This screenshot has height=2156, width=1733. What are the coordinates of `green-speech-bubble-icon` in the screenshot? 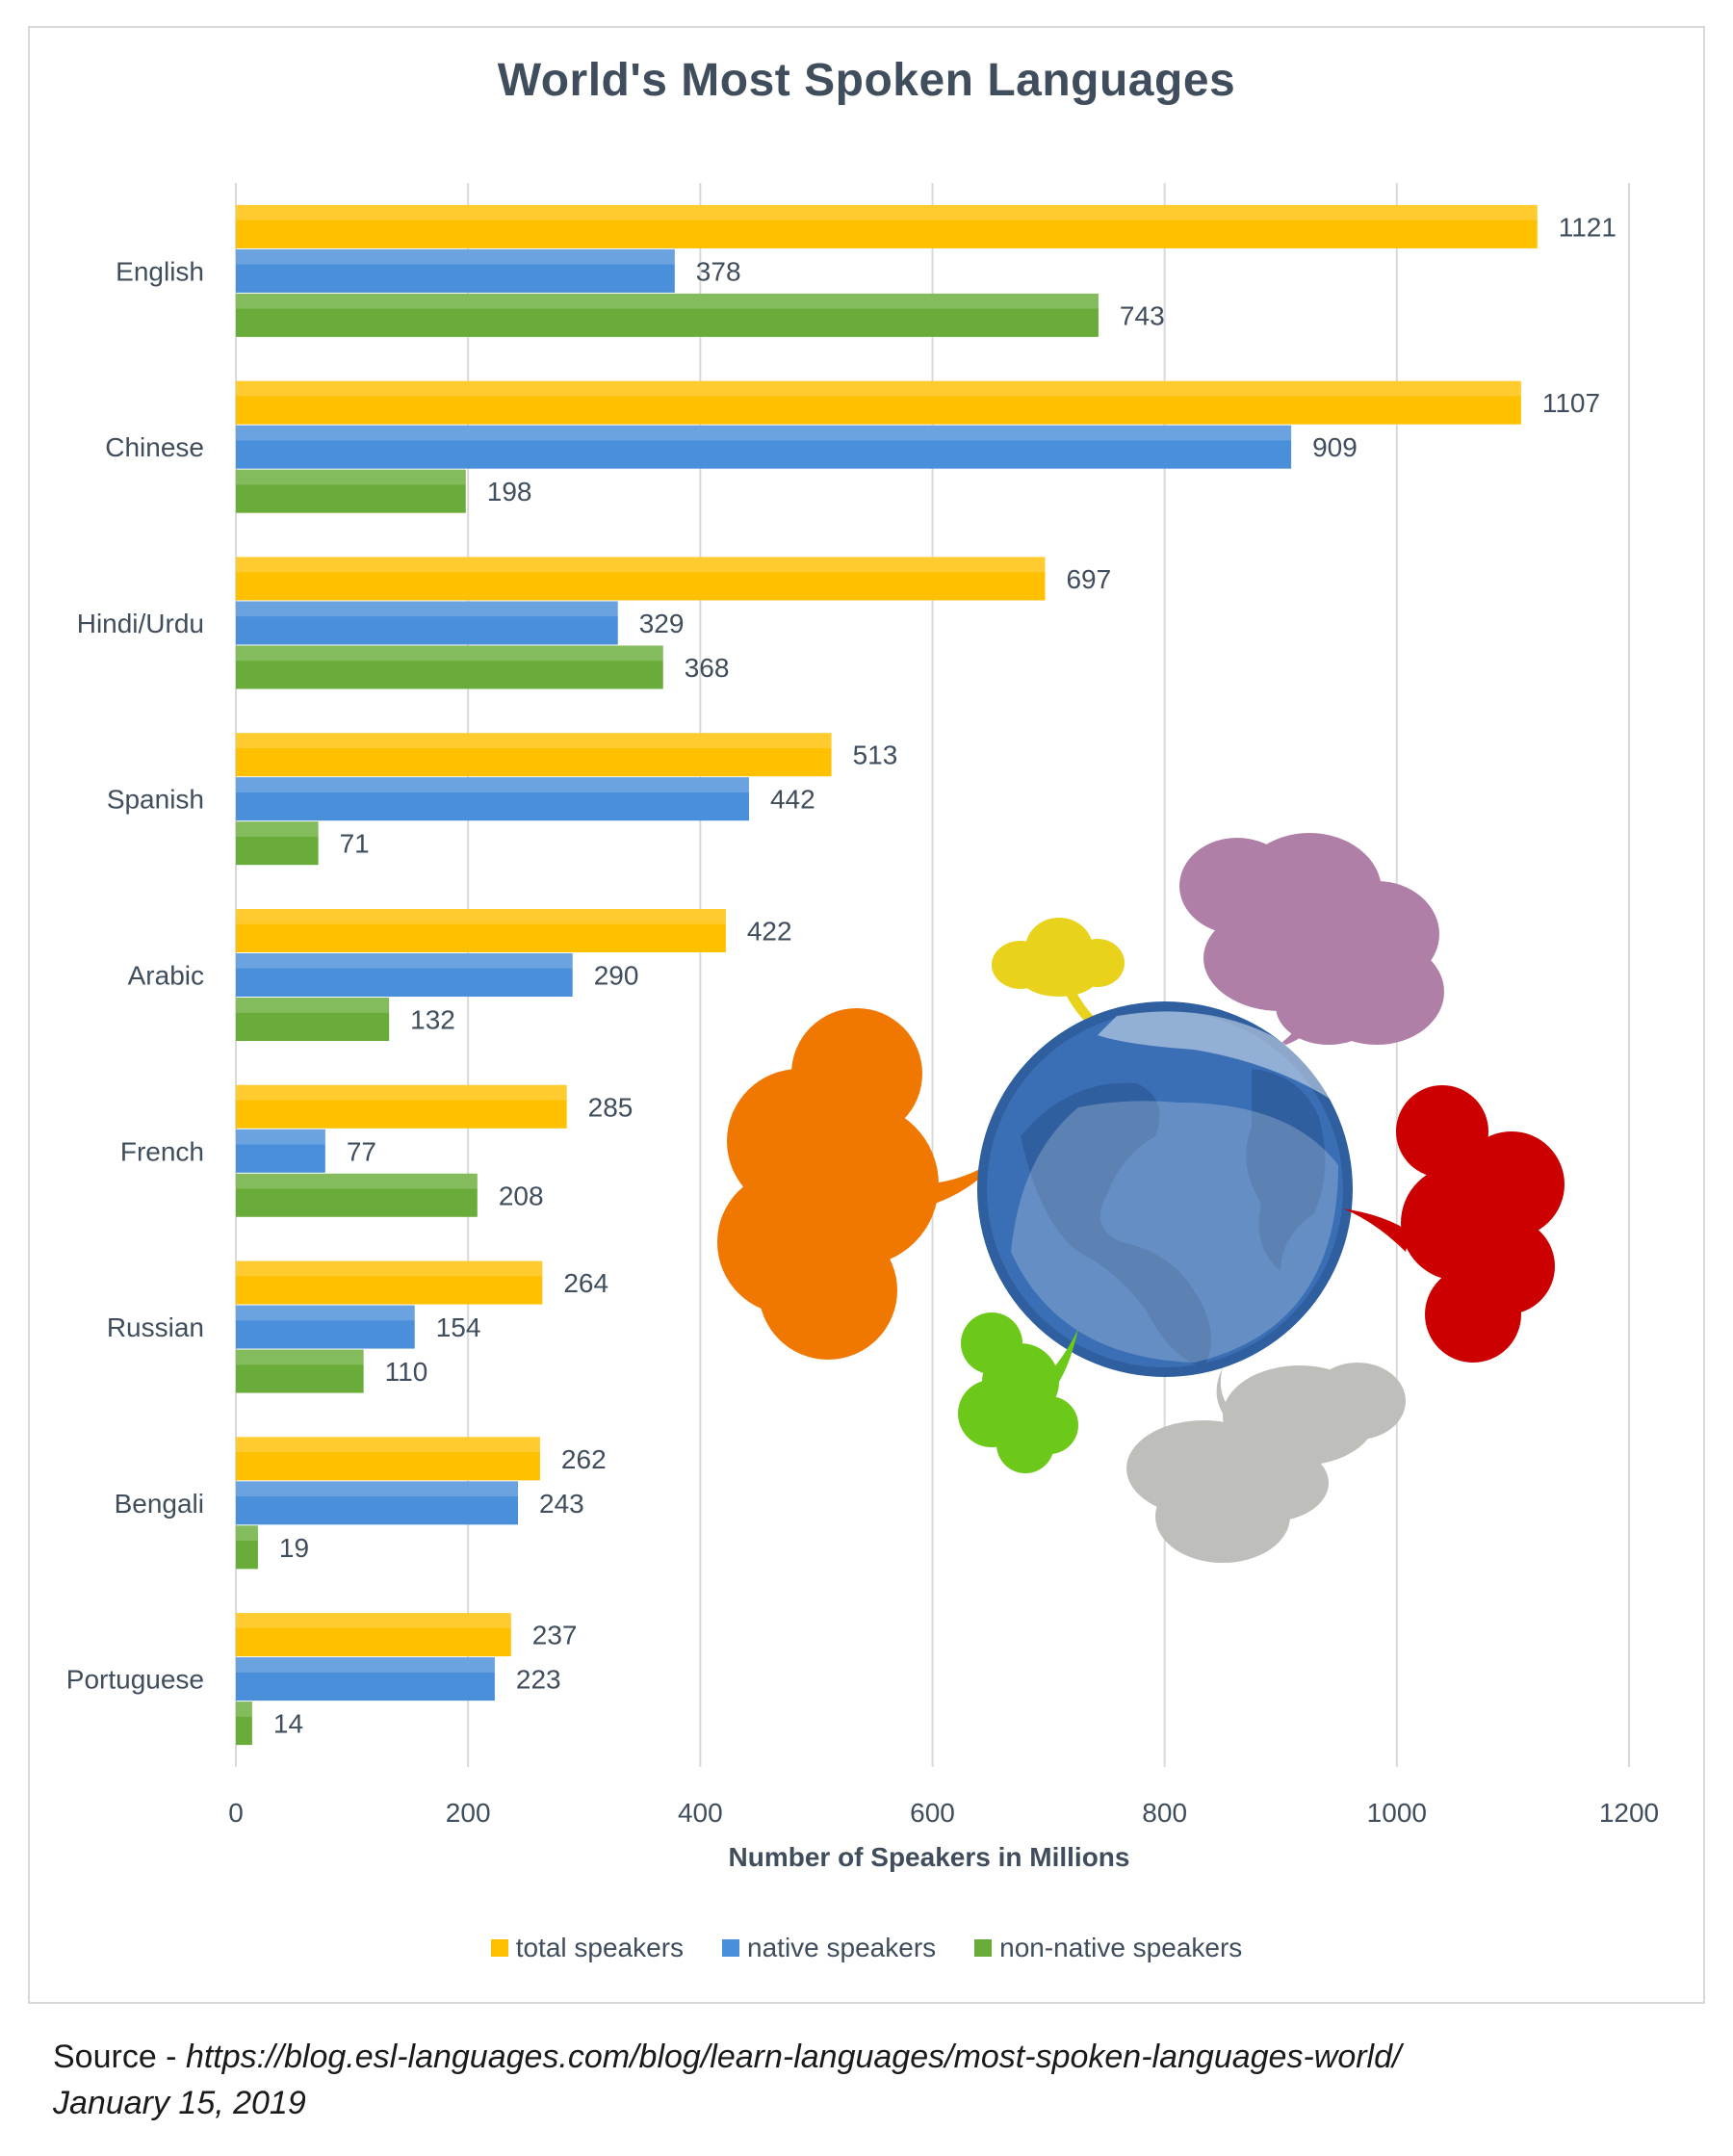 It's located at (1018, 1392).